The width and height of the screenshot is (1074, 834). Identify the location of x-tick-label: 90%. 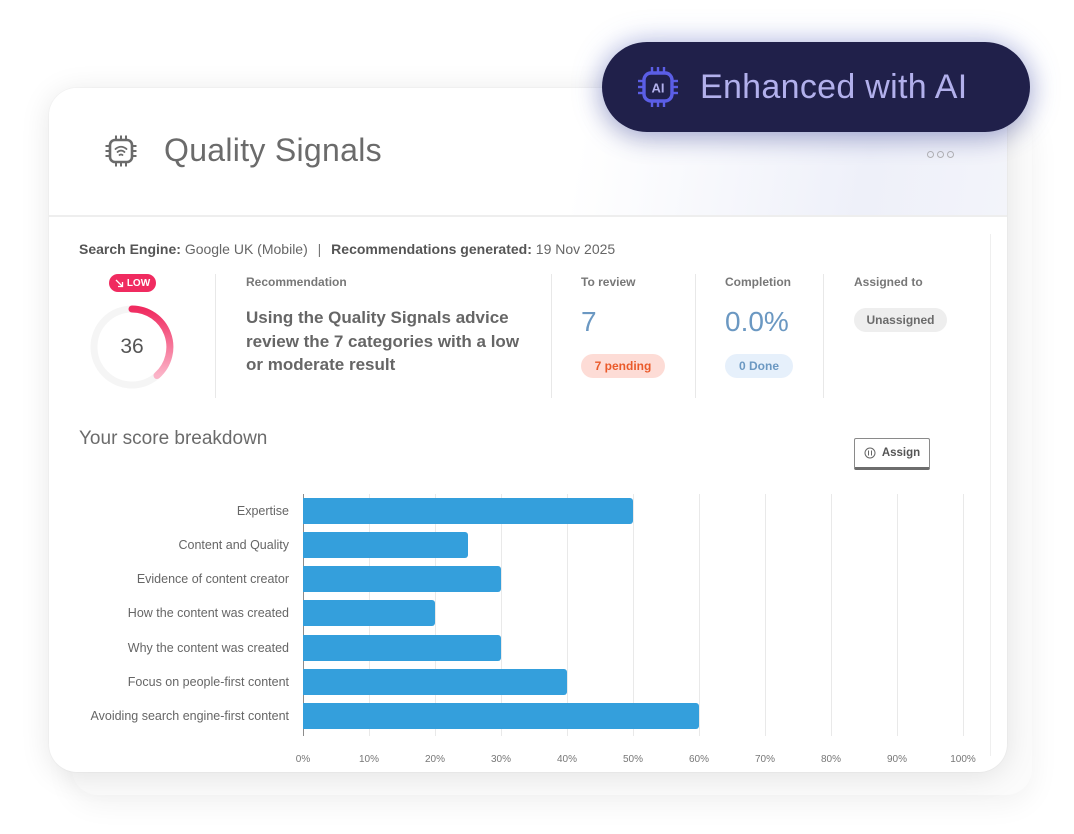
(897, 759).